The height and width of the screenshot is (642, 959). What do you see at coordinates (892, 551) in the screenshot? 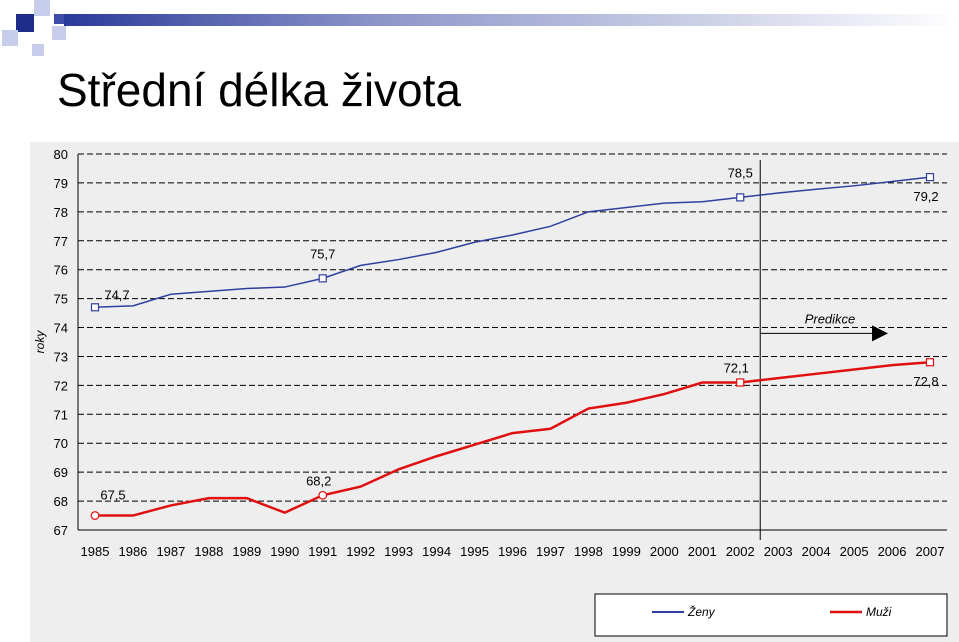
I see `x-tick-2006: 2006` at bounding box center [892, 551].